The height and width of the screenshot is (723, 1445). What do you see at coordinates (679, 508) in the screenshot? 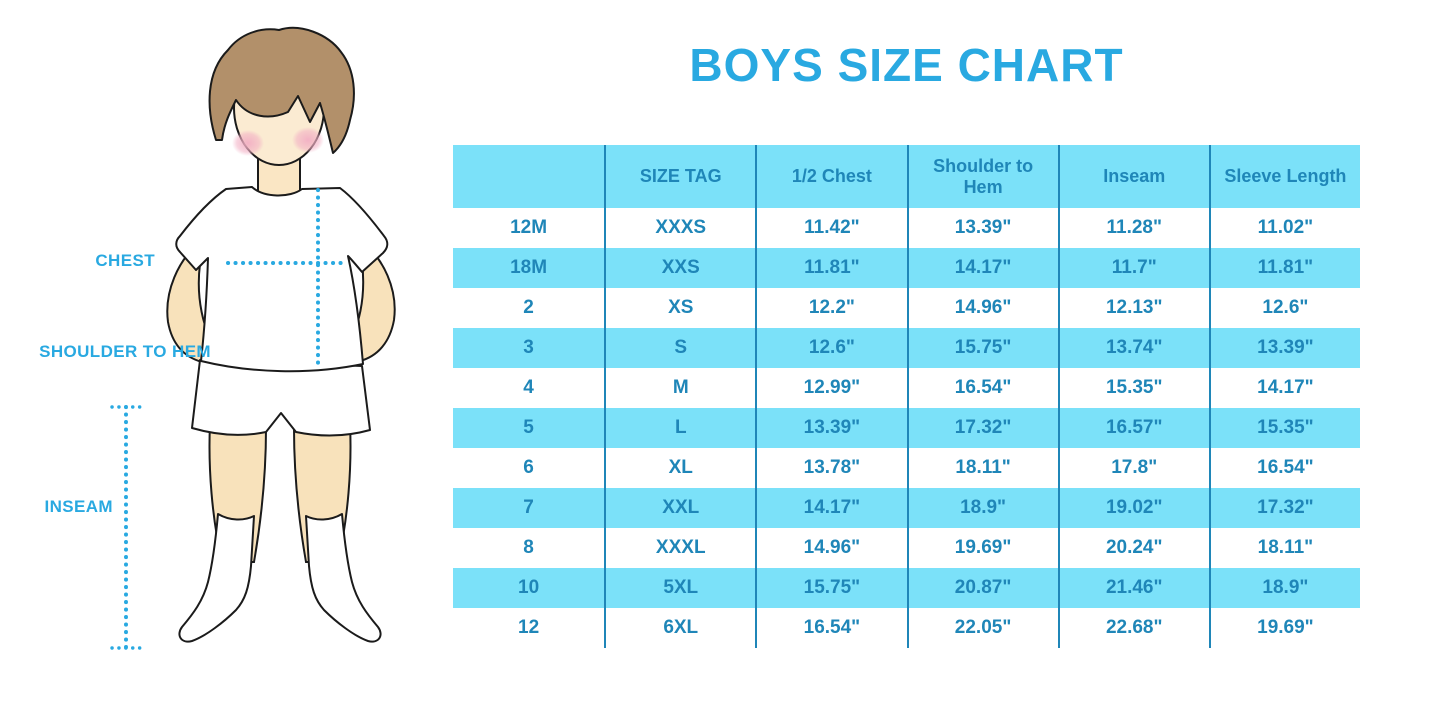
I see `size-tag-cell: XXL` at bounding box center [679, 508].